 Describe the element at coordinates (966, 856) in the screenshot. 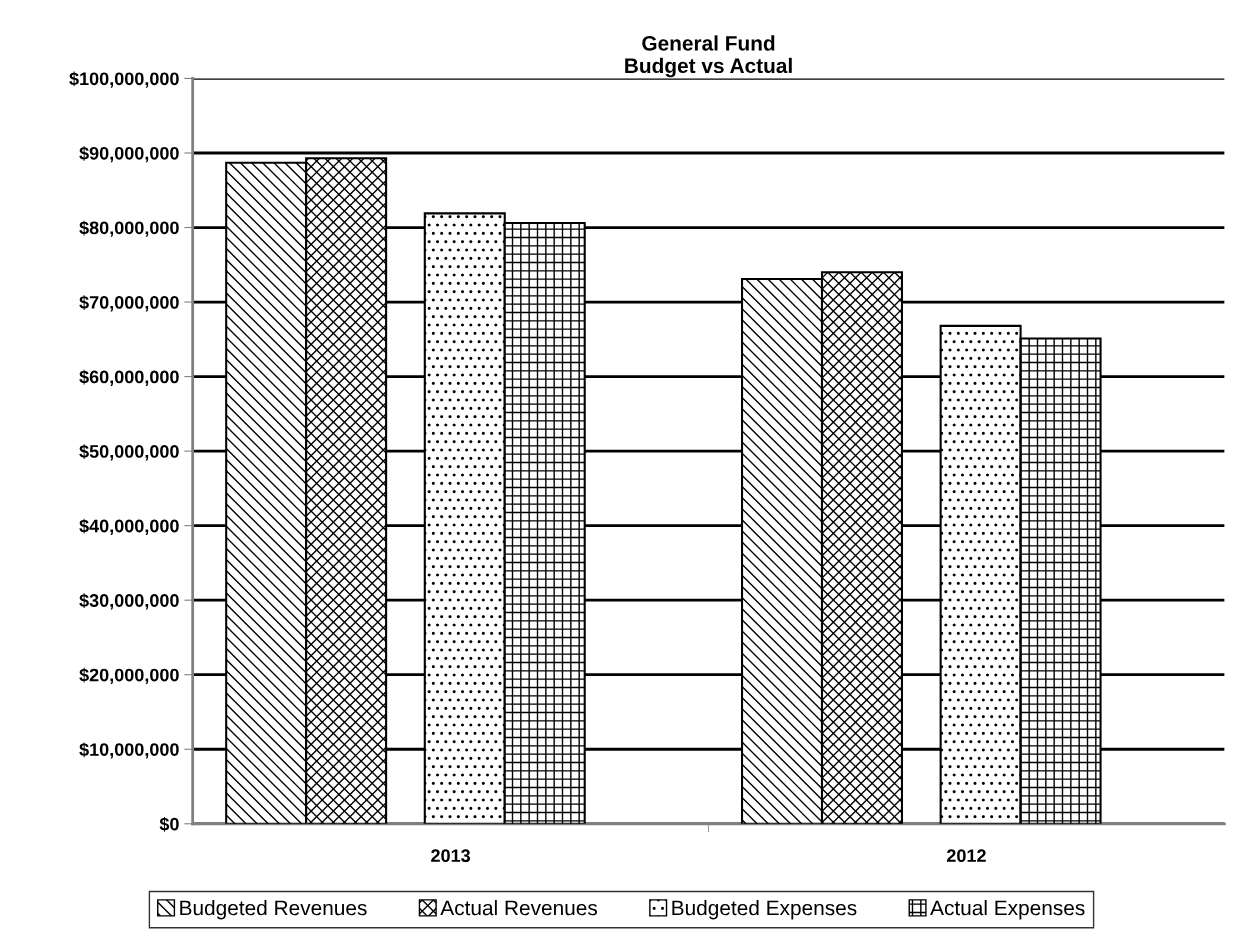

I see `x-tick-label: 2012` at that location.